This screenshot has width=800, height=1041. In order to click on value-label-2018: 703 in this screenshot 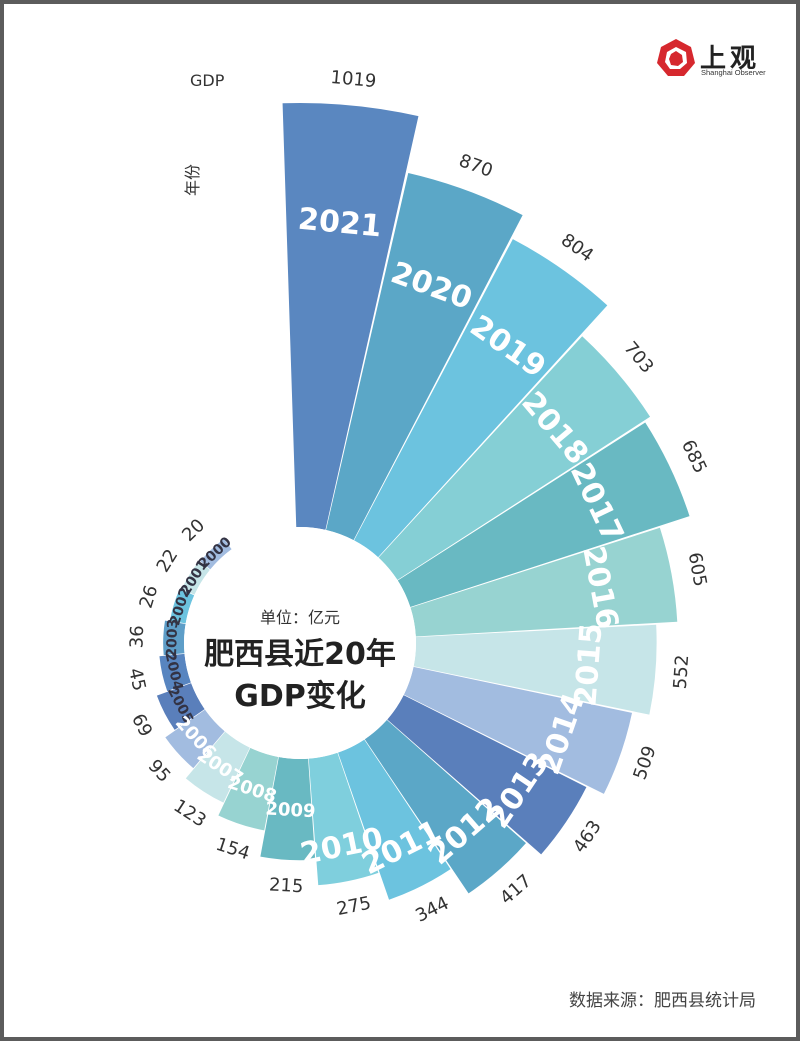, I will do `click(638, 358)`.